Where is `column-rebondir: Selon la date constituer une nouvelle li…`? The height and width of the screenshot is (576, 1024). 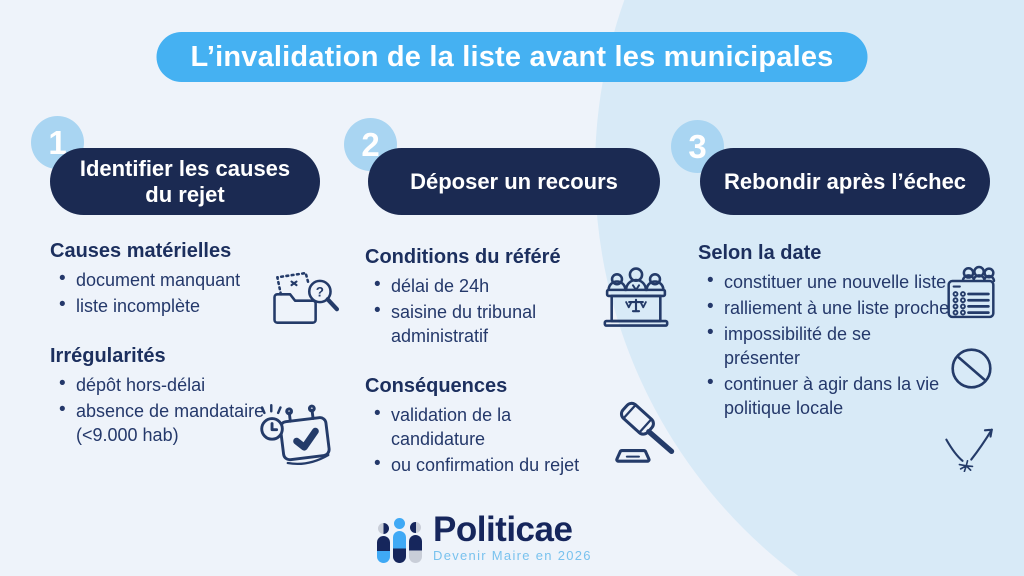
column-rebondir: Selon la date constituer une nouvelle li… is located at coordinates (824, 332).